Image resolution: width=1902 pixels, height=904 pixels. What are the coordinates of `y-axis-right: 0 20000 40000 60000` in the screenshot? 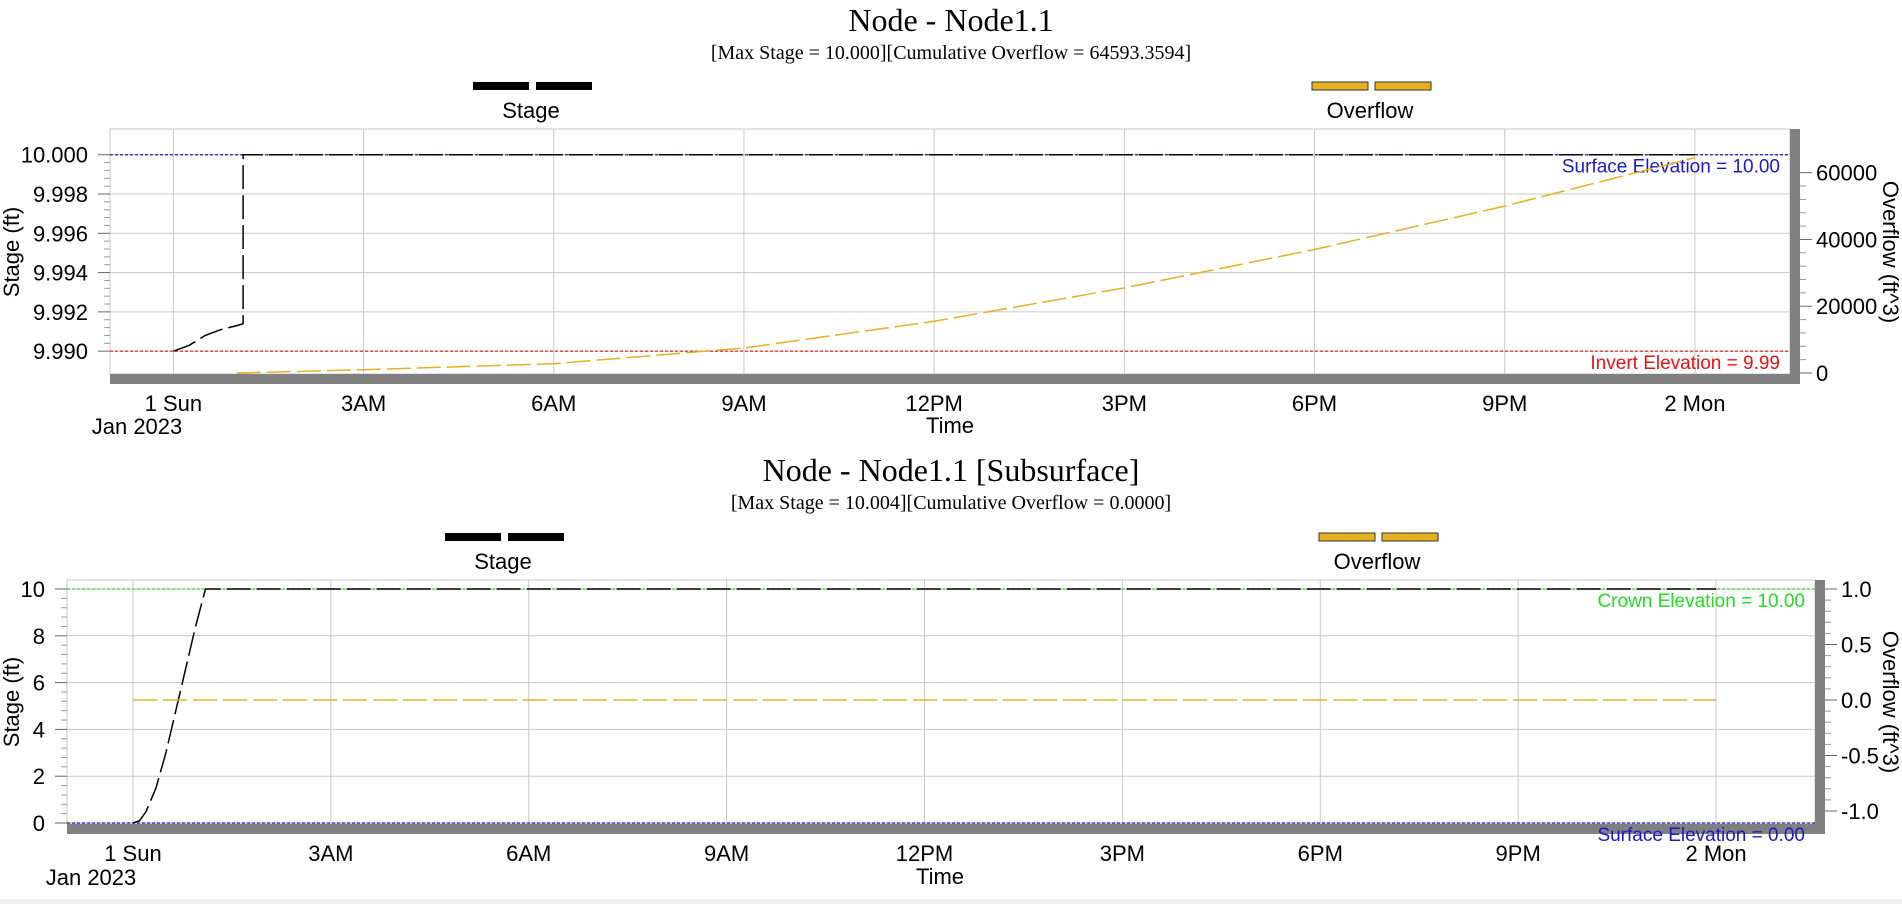 It's located at (1838, 273).